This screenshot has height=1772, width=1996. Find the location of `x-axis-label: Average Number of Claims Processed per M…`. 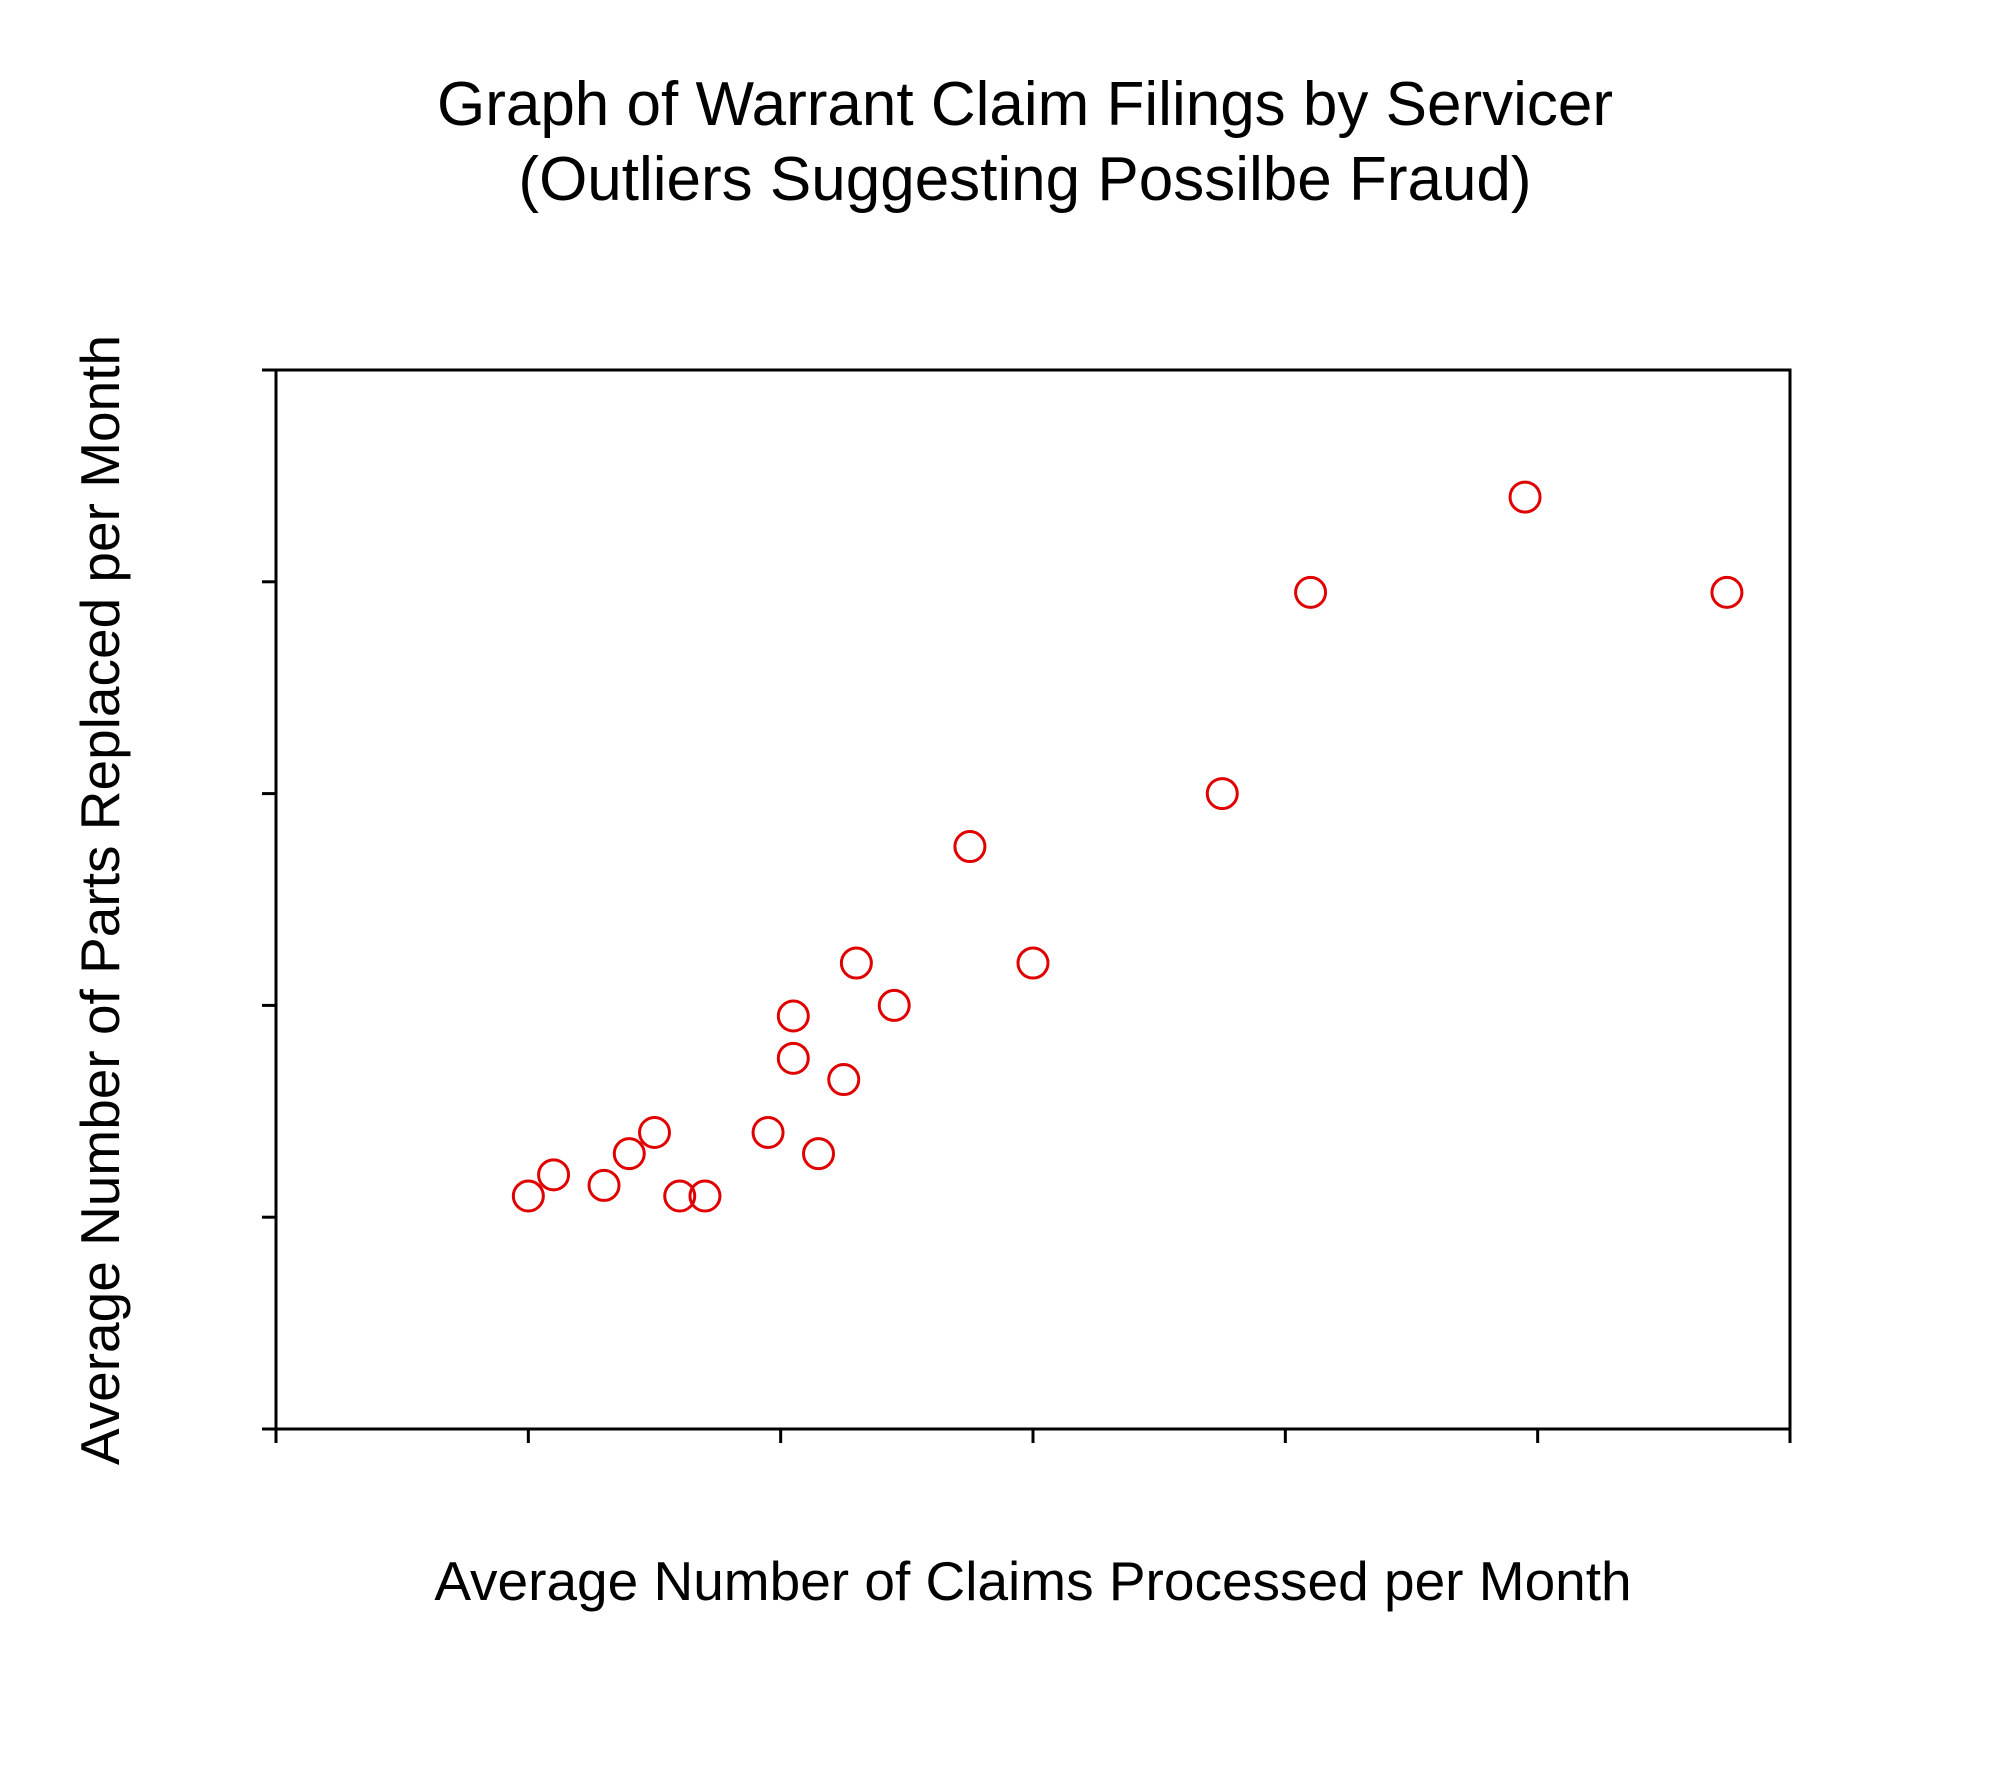

x-axis-label: Average Number of Claims Processed per M… is located at coordinates (1032, 1581).